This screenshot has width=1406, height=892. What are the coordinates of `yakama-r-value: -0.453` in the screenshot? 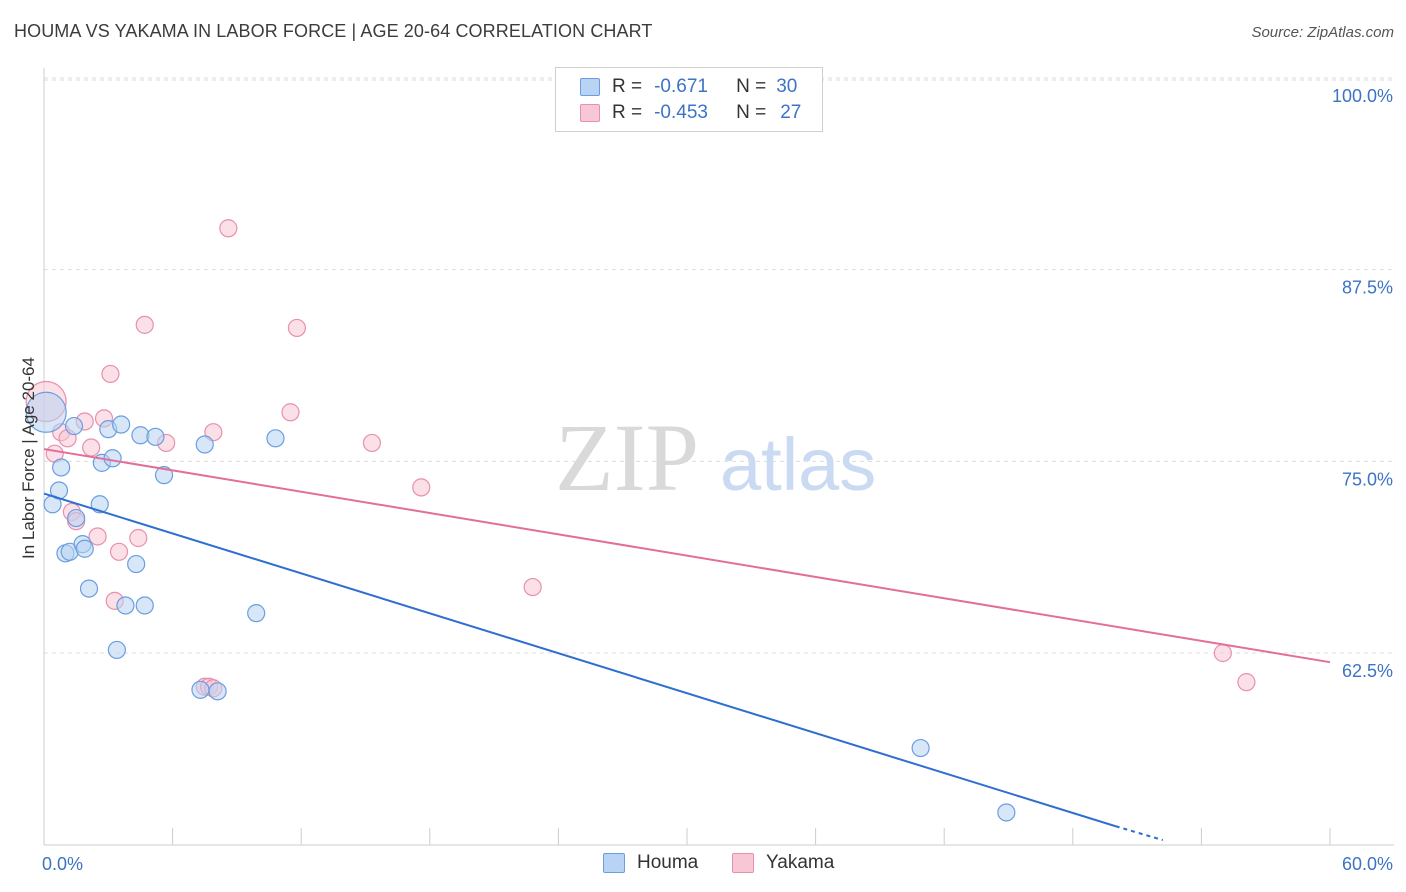 It's located at (681, 112).